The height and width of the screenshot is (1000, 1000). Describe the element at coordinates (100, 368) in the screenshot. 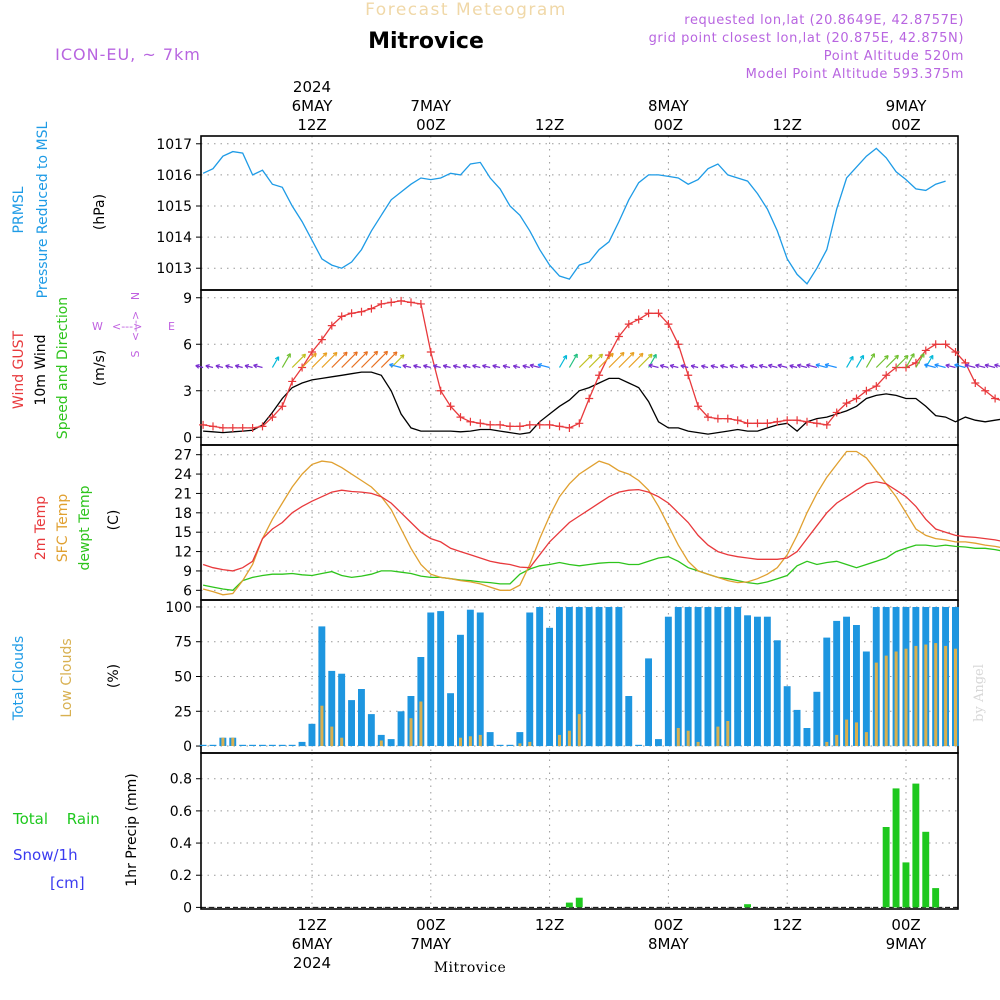

I see `wind-unit: (m/s)` at that location.